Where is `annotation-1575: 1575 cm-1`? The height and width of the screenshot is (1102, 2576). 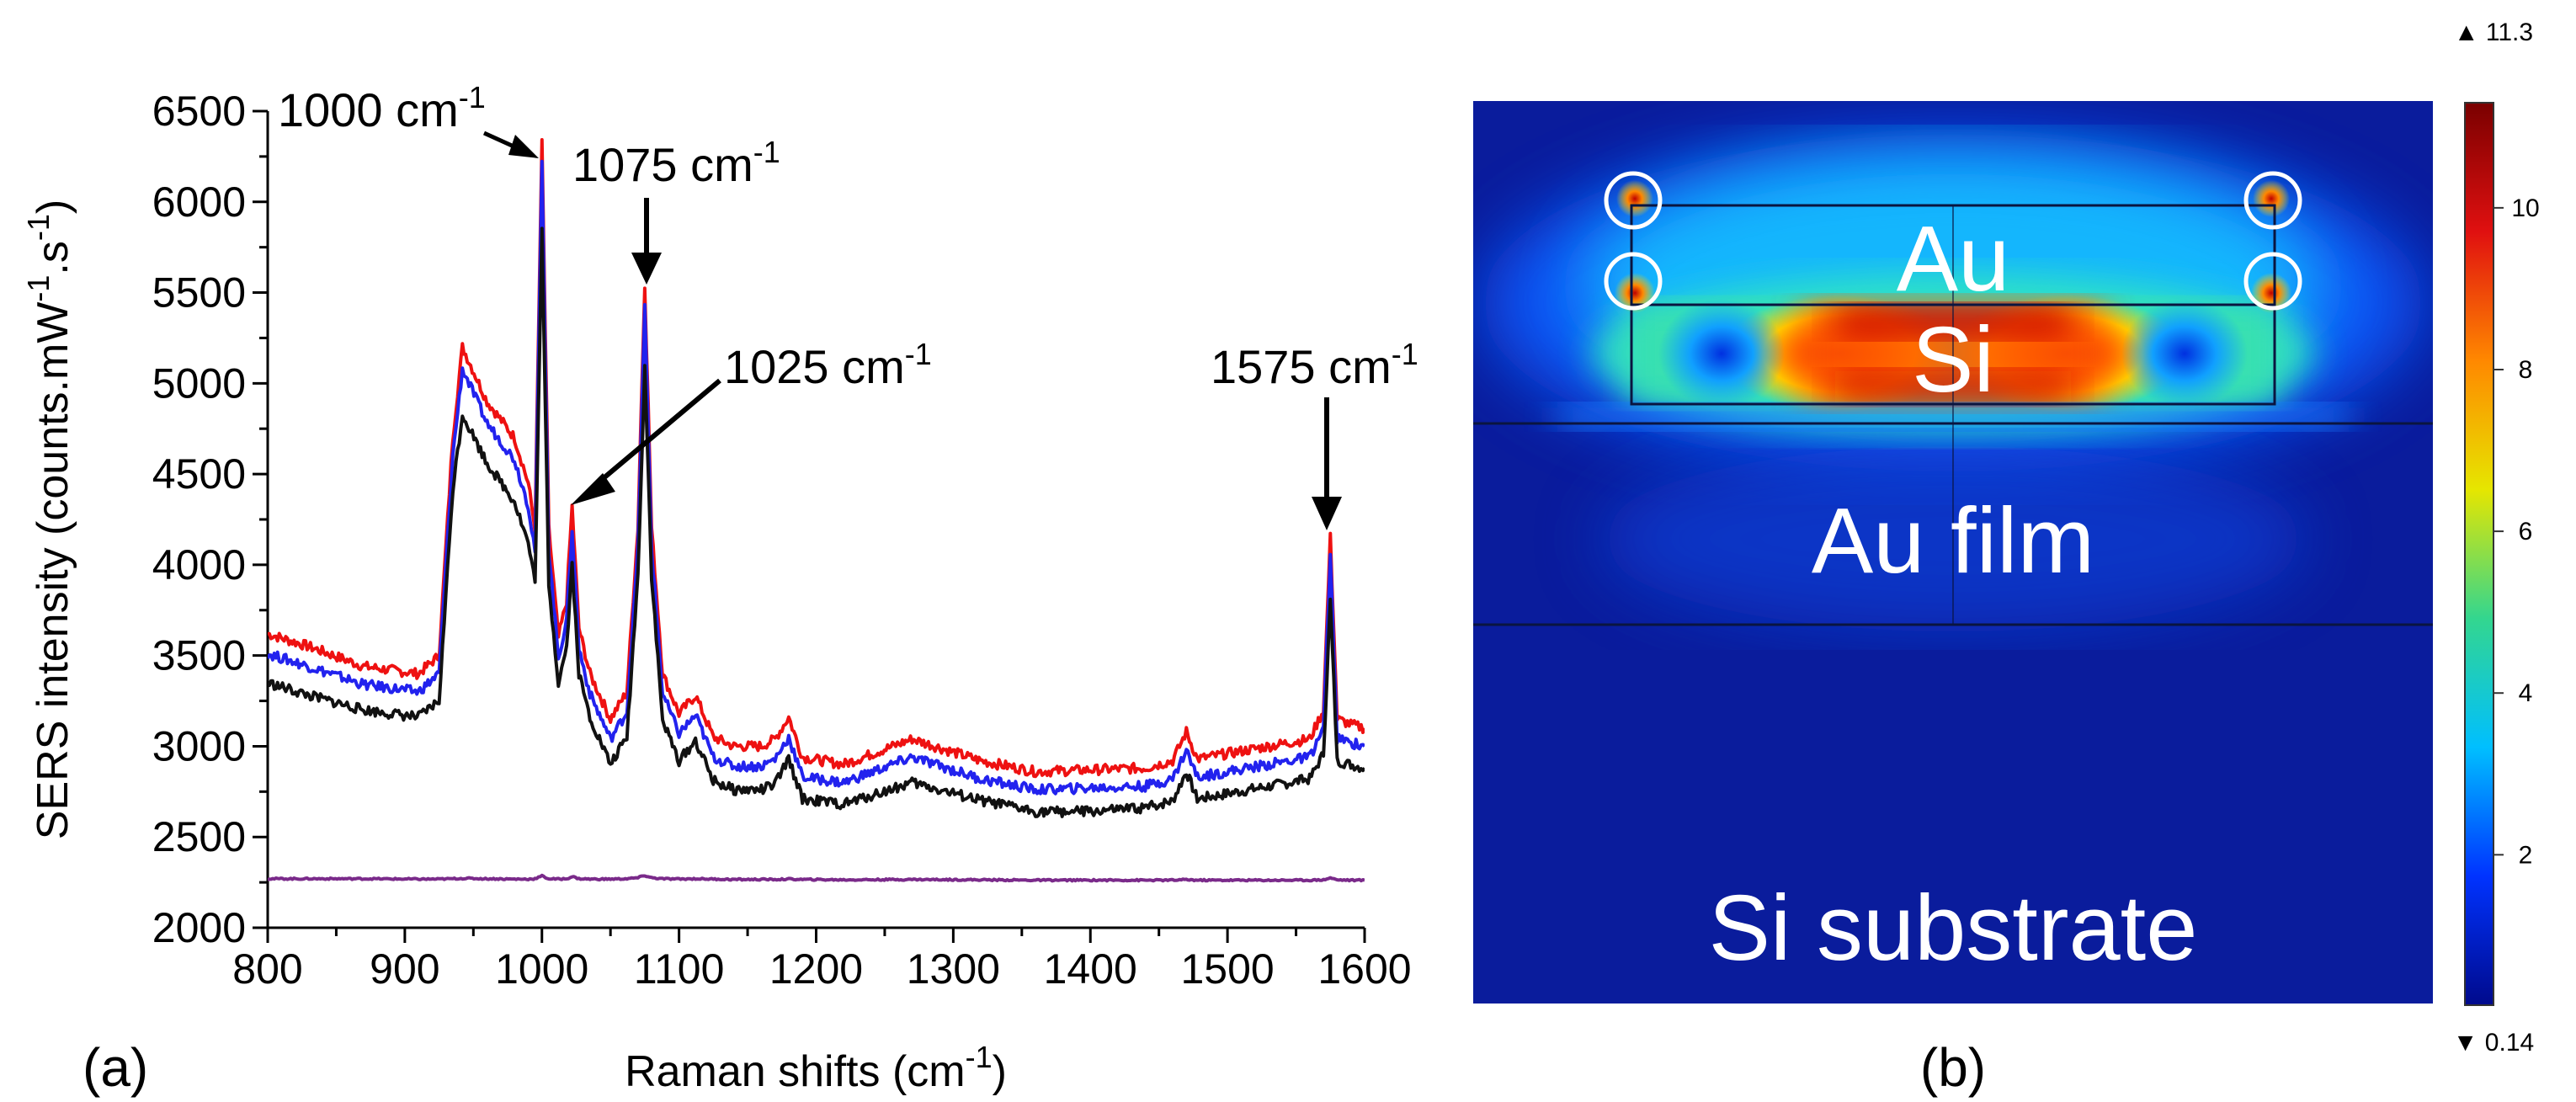
annotation-1575: 1575 cm-1 is located at coordinates (1315, 365).